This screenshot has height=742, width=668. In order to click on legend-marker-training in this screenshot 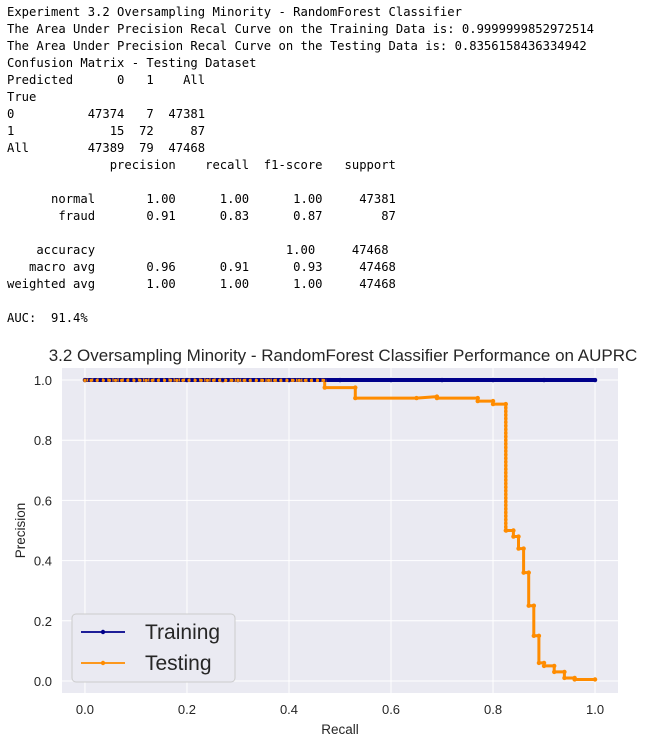, I will do `click(103, 632)`.